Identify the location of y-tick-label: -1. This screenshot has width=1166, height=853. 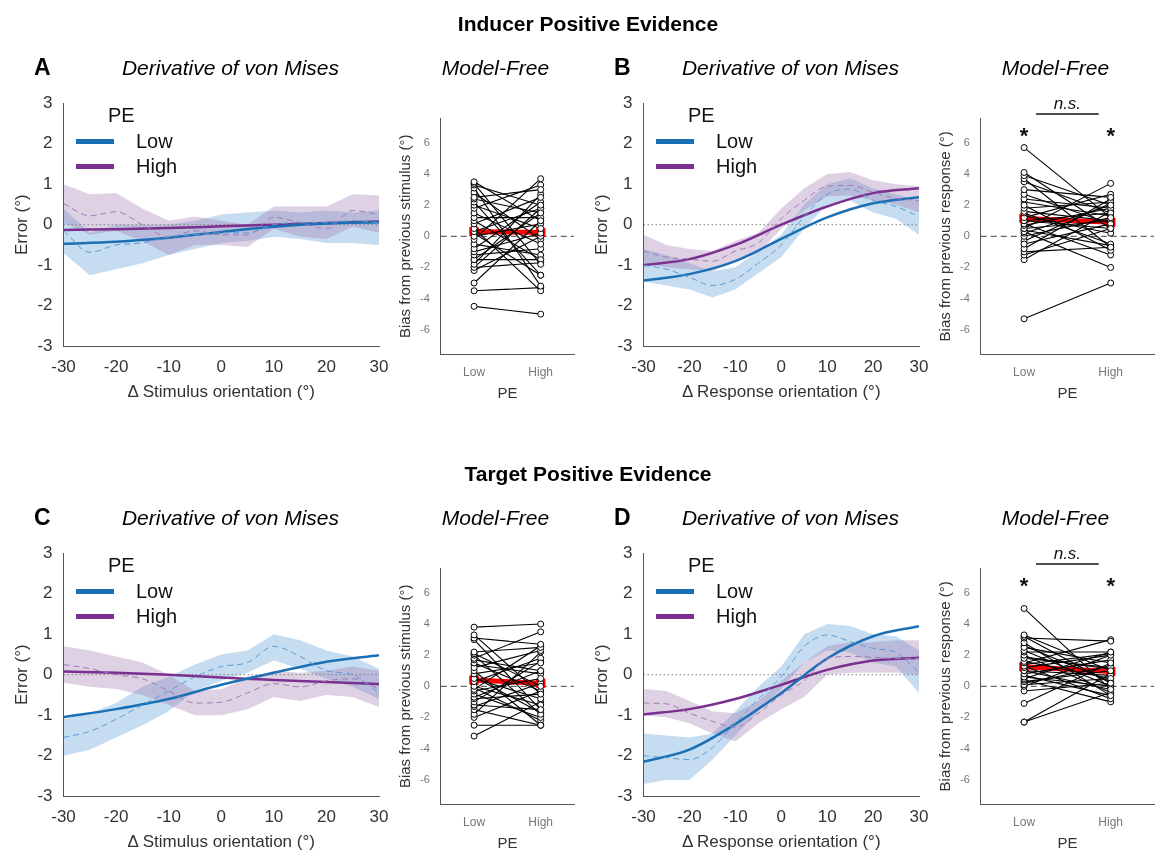
(45, 714).